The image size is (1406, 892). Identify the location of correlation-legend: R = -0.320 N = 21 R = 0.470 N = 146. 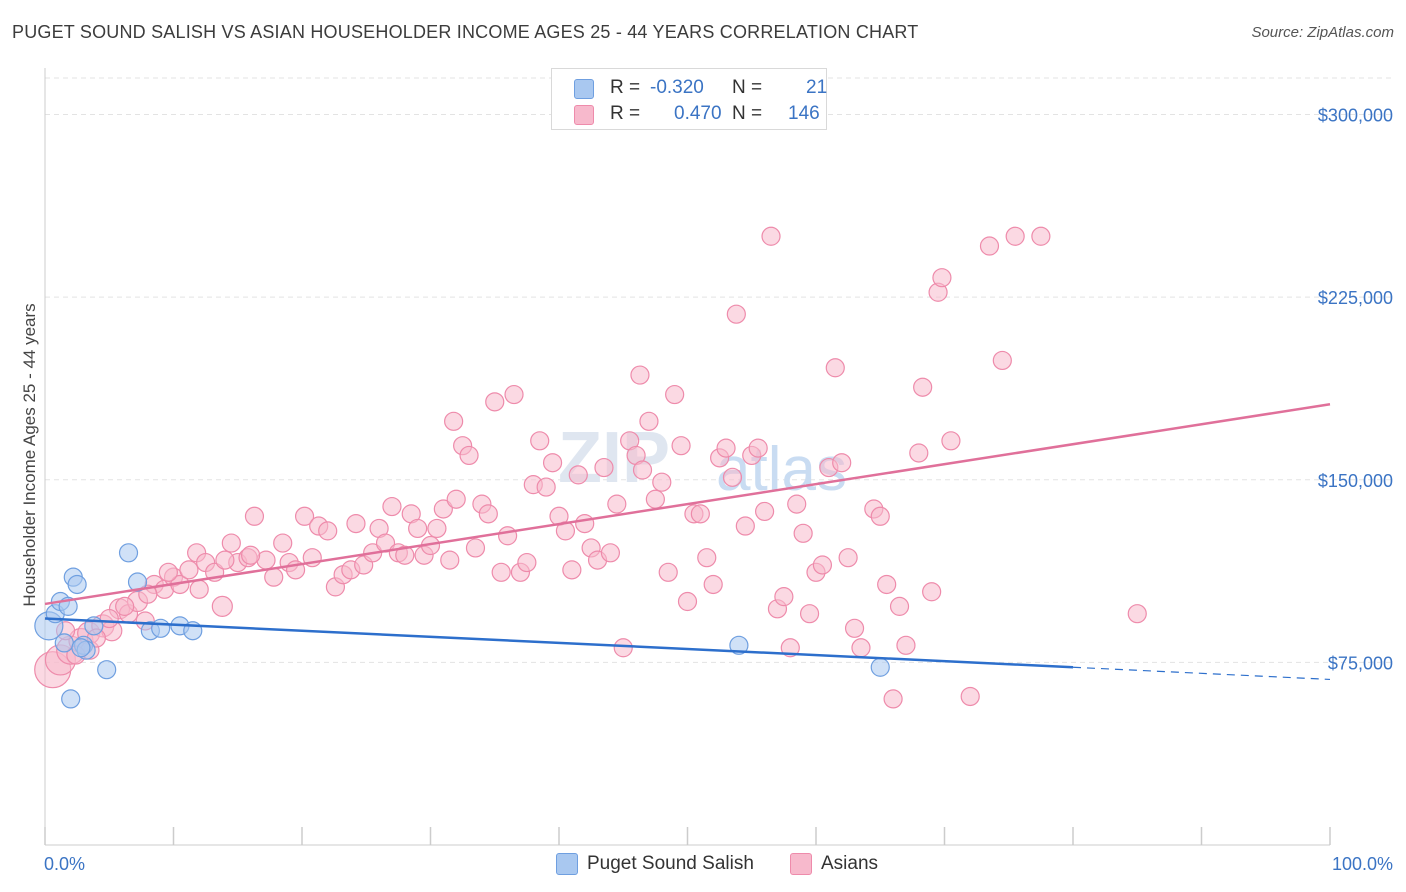
(689, 99).